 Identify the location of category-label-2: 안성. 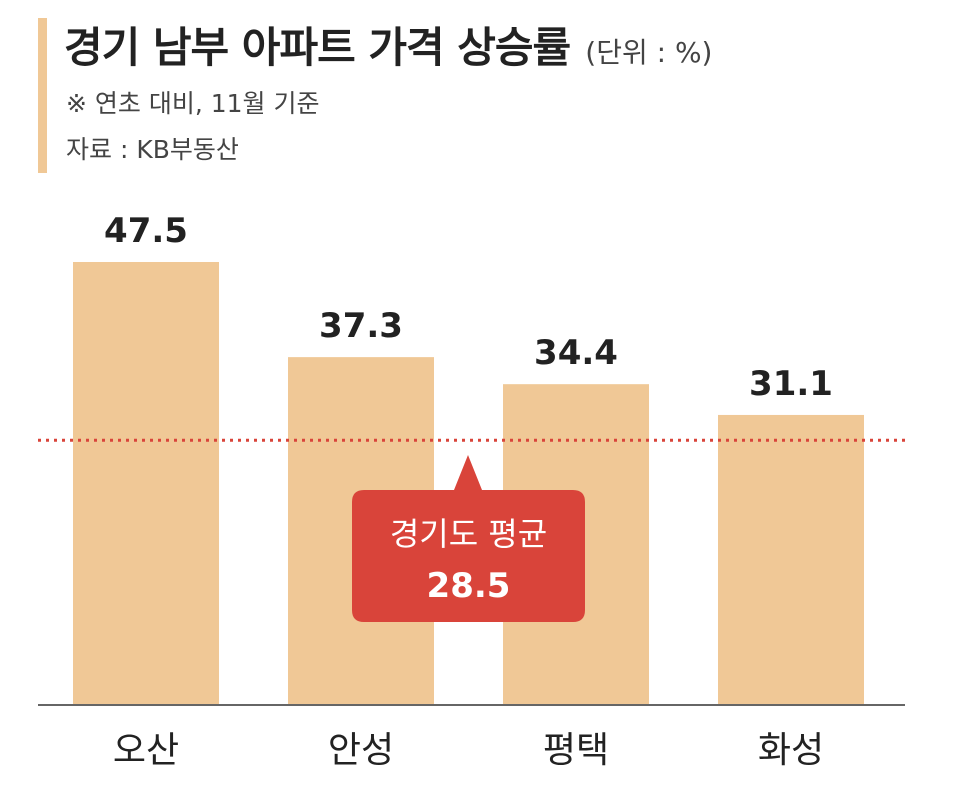
(361, 750).